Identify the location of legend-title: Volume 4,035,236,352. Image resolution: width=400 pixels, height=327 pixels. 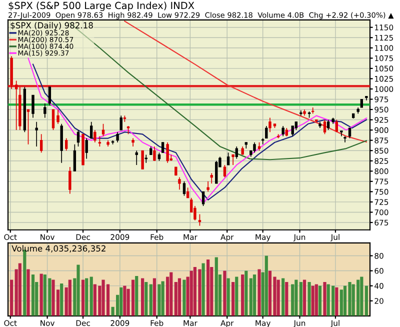
(59, 248).